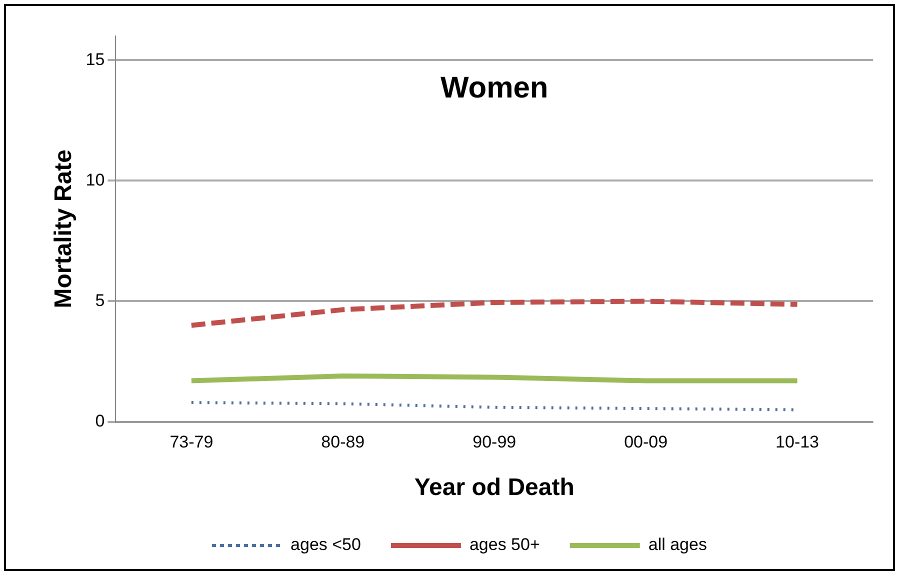 This screenshot has width=899, height=575. I want to click on x-tick-label: 73-79, so click(192, 442).